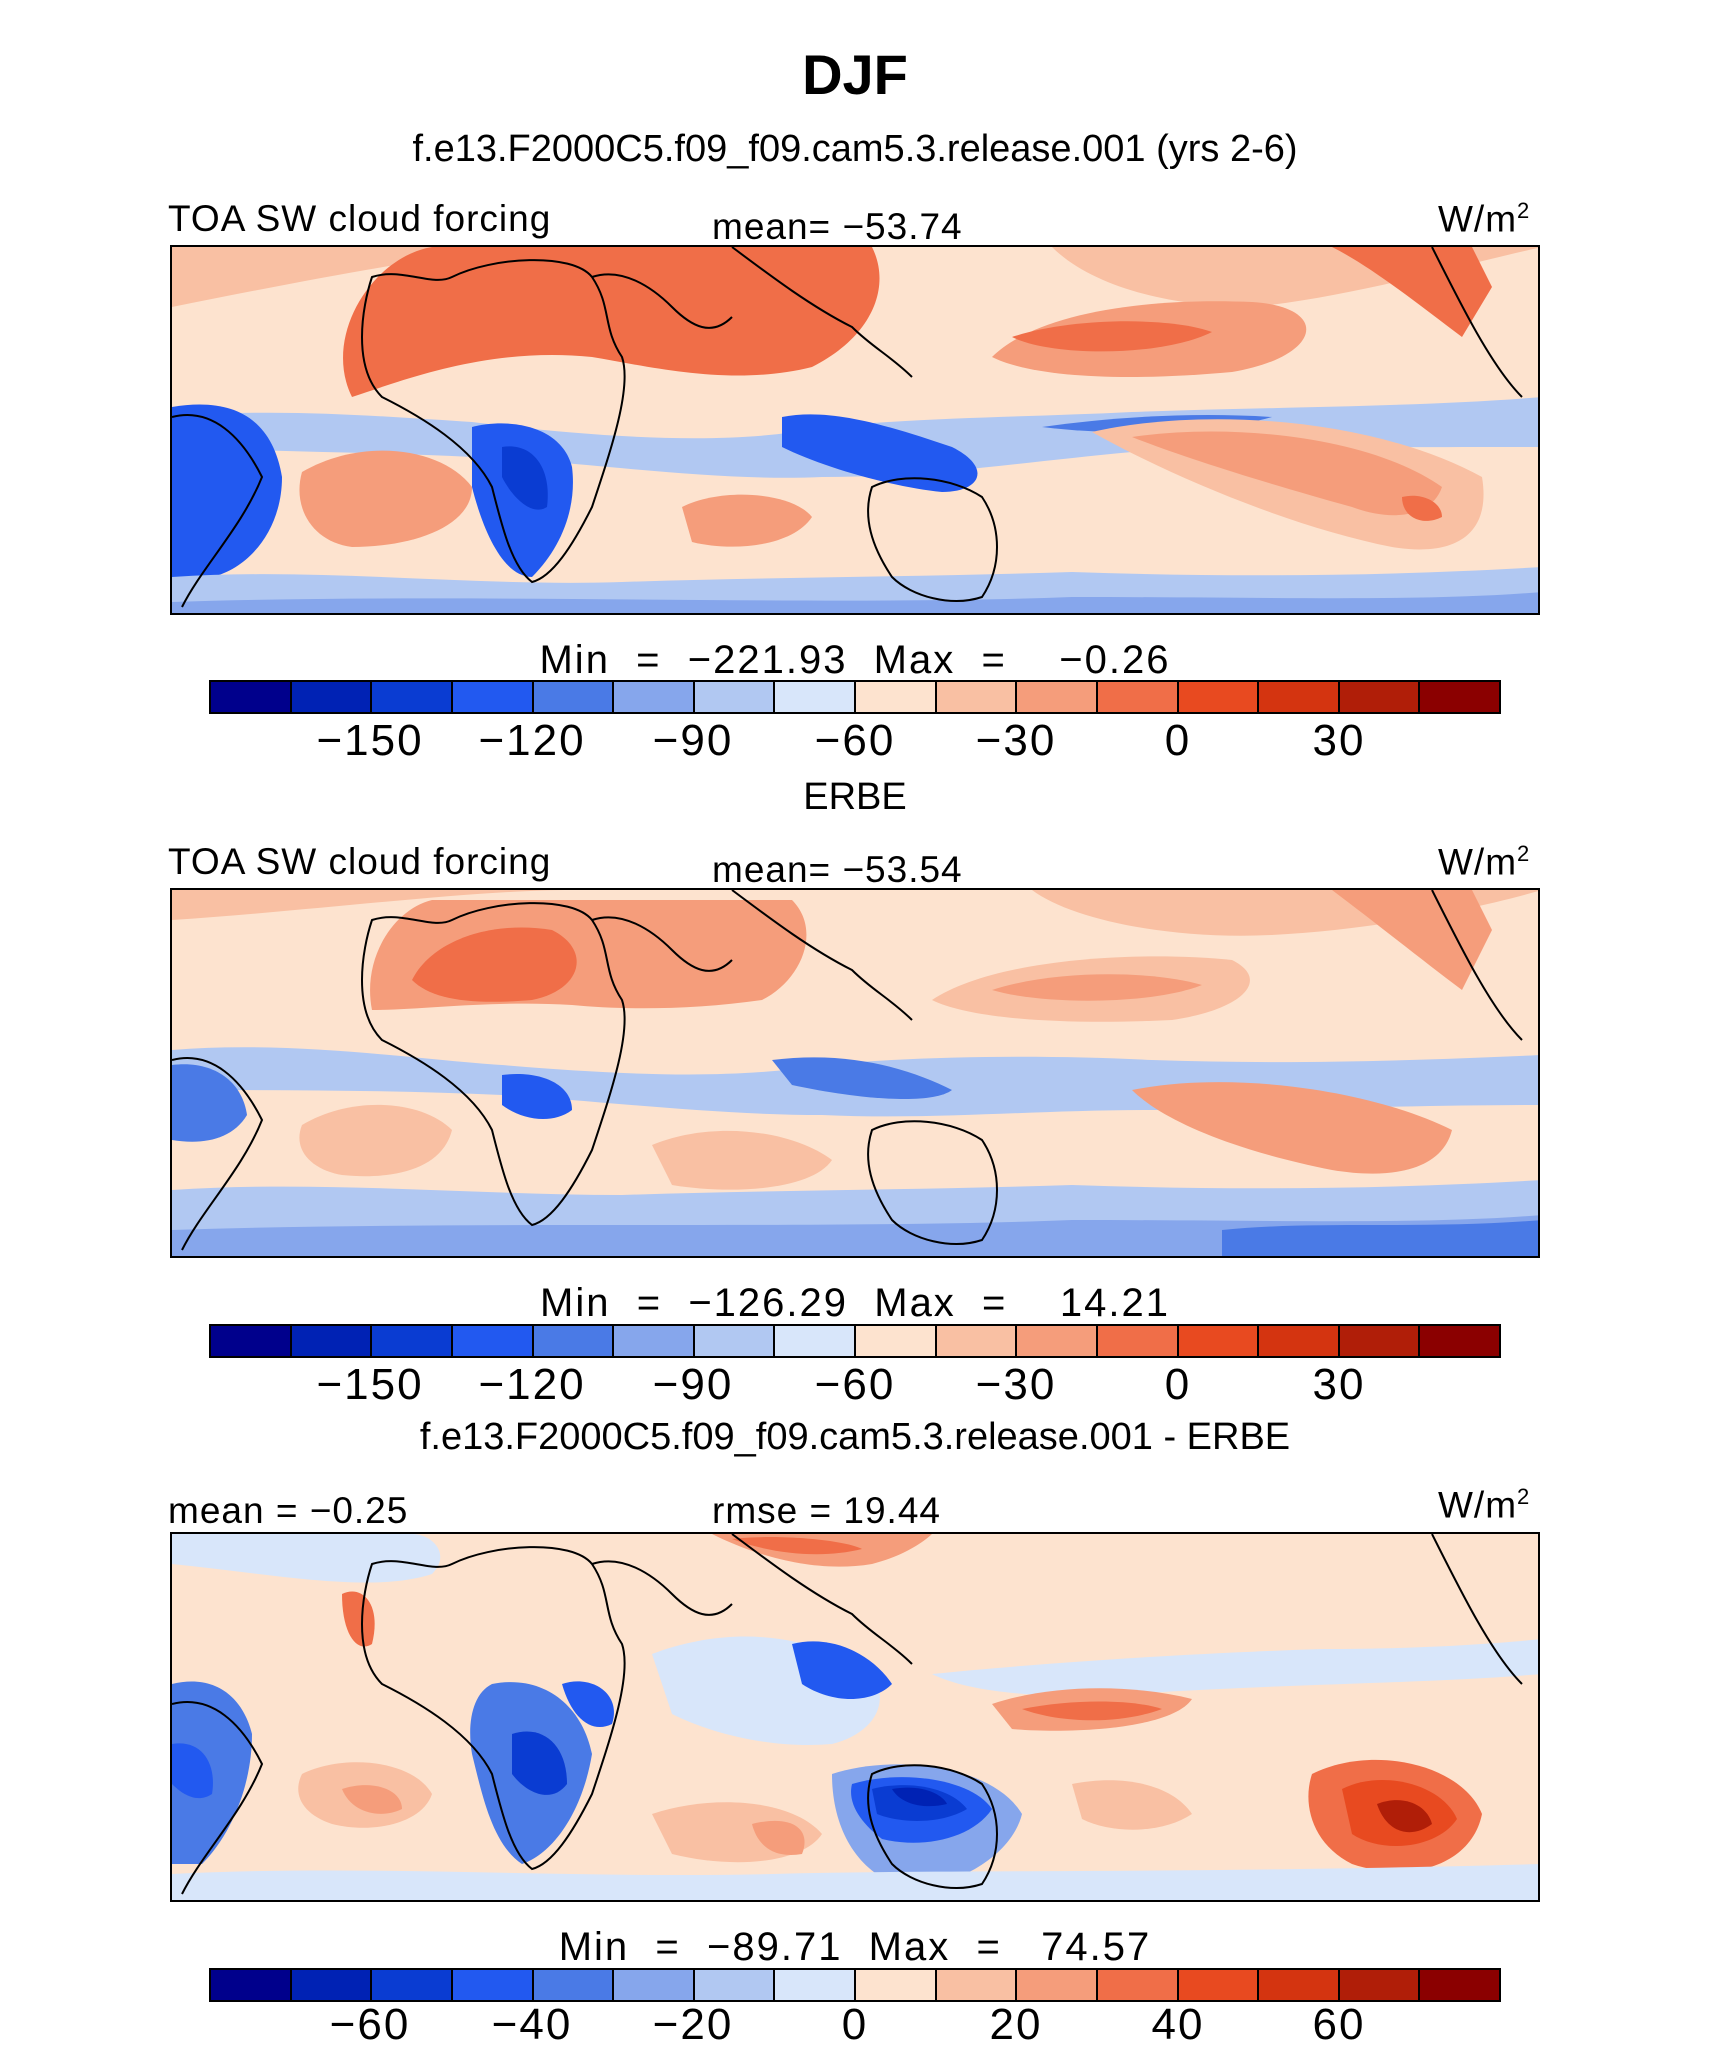 The image size is (1710, 2050). I want to click on panel-3-rmse-label: rmse = 19.44, so click(826, 1510).